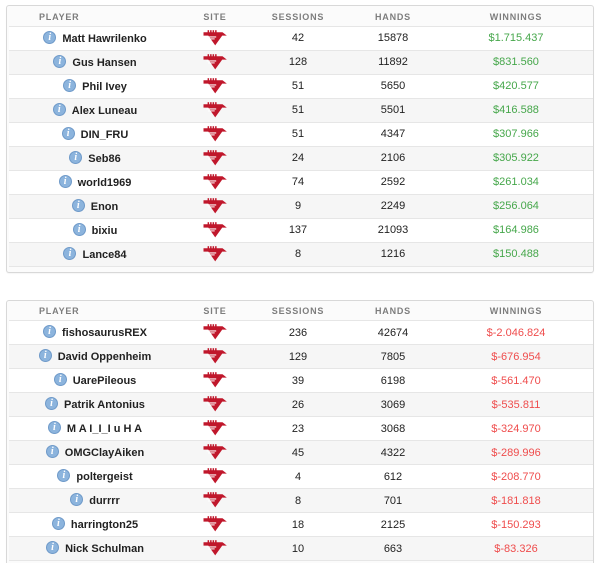 The image size is (600, 563). Describe the element at coordinates (95, 182) in the screenshot. I see `player-cell: world1969` at that location.